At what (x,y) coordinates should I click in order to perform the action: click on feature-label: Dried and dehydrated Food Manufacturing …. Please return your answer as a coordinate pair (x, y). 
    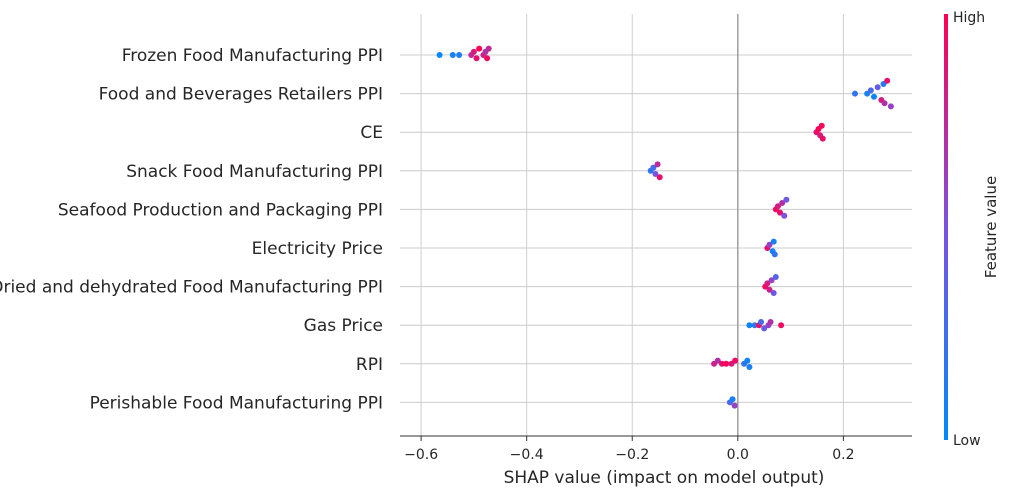
    Looking at the image, I should click on (191, 288).